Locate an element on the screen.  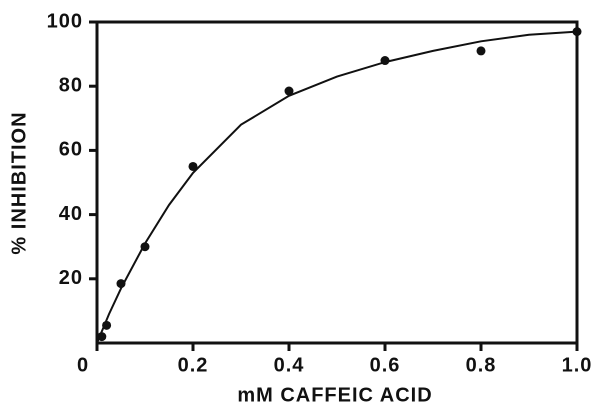
y-tick-label: 80 is located at coordinates (71, 85).